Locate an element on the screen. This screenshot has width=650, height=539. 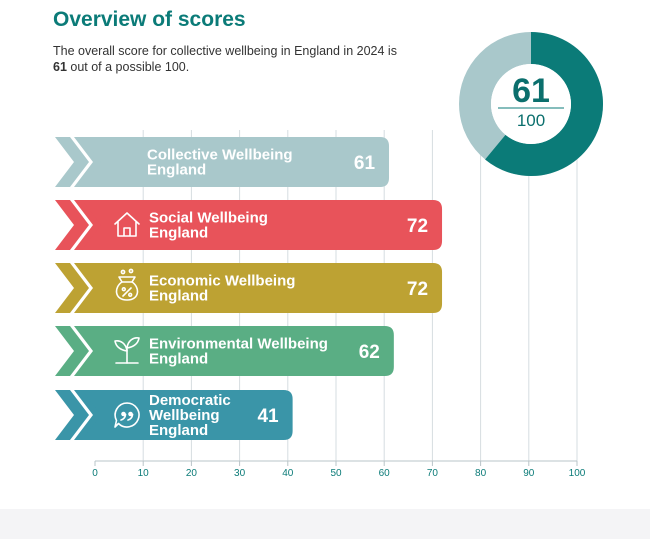
tick-label-0: 0 is located at coordinates (95, 473).